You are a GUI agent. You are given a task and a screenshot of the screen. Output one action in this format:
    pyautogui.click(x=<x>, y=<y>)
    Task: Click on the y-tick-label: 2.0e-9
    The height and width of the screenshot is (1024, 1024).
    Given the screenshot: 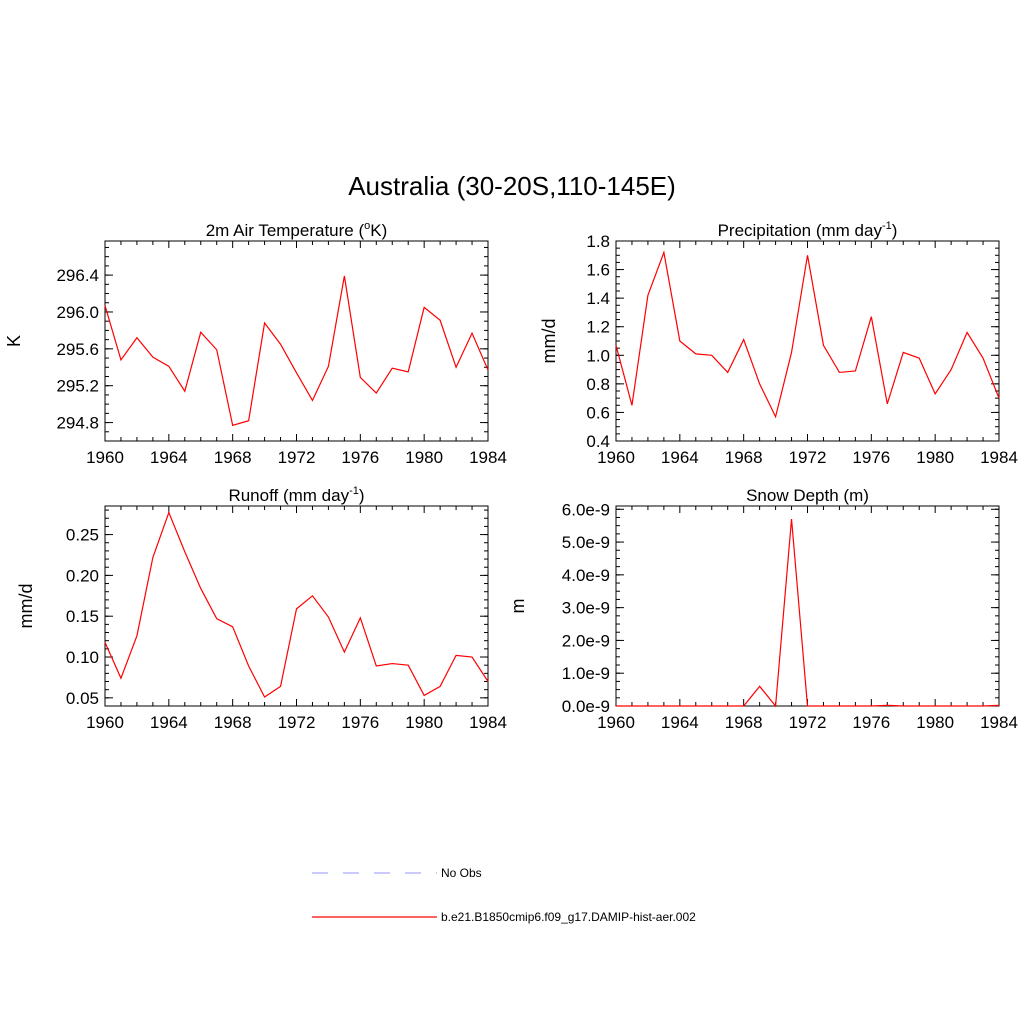 What is the action you would take?
    pyautogui.click(x=586, y=640)
    